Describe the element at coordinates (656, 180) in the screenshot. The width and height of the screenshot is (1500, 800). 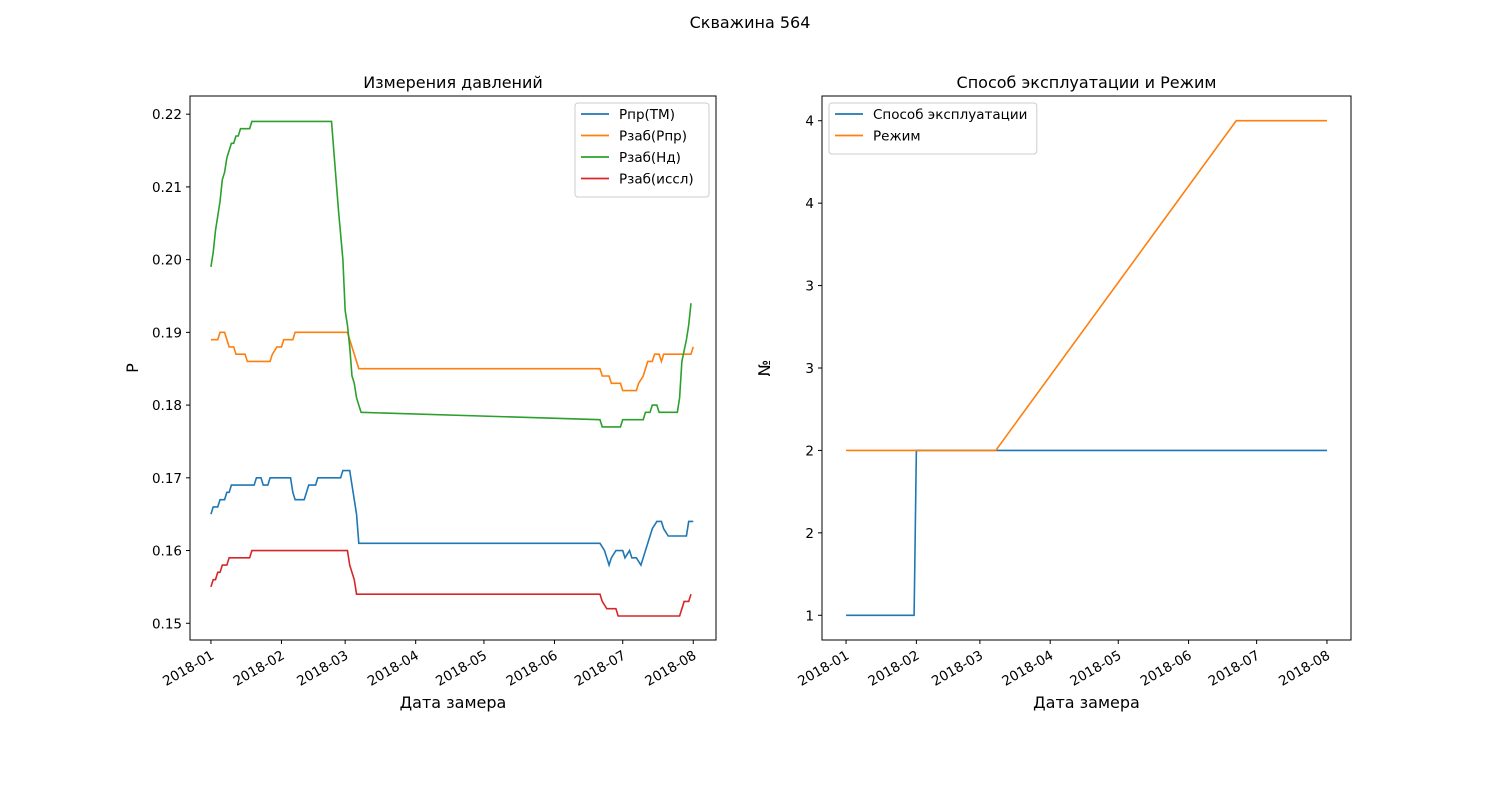
I see `legend-label: Рзаб(иссл)` at that location.